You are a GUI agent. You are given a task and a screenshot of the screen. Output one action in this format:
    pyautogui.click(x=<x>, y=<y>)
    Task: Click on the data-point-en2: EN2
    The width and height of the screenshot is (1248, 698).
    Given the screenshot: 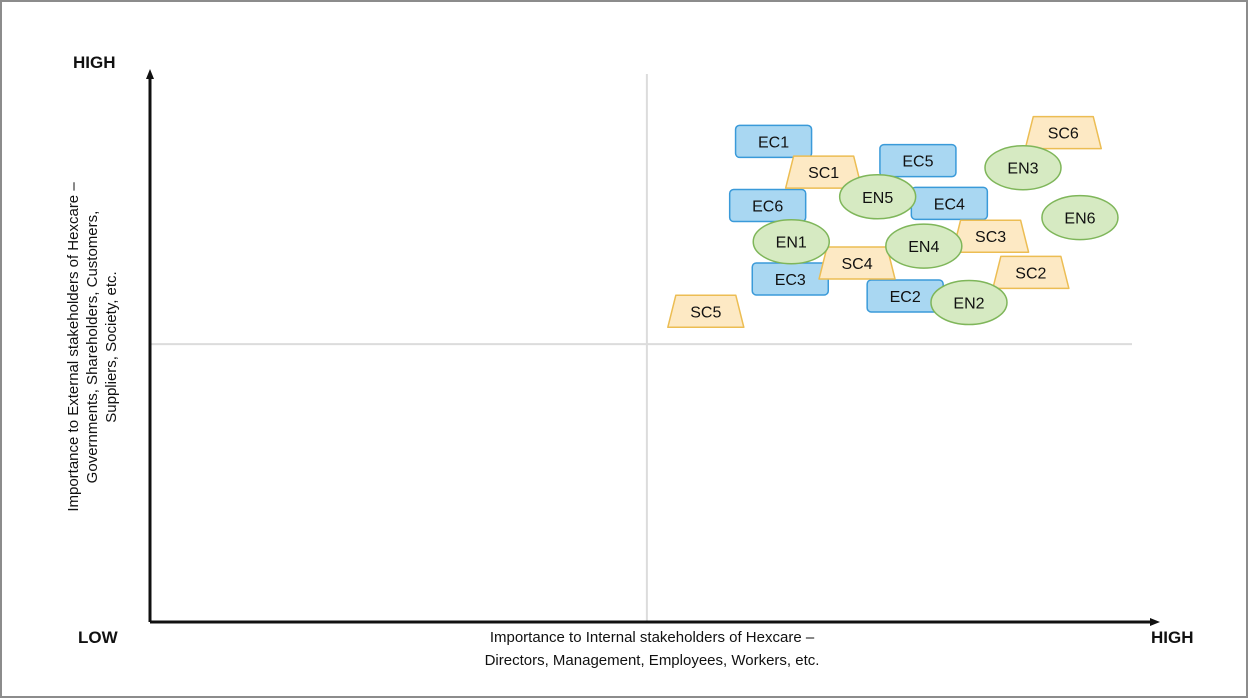 What is the action you would take?
    pyautogui.click(x=969, y=302)
    